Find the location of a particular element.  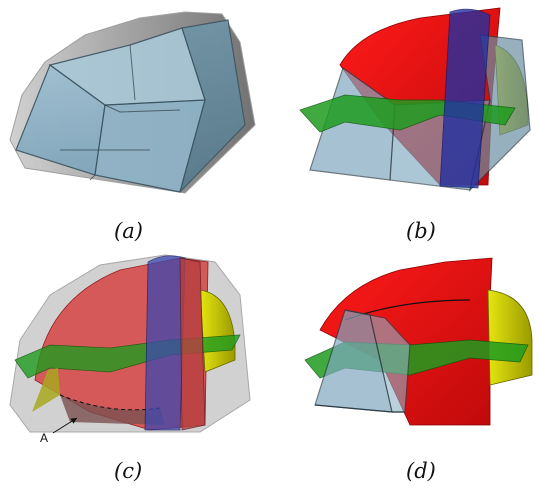

block-inner-edge is located at coordinates (120, 112).